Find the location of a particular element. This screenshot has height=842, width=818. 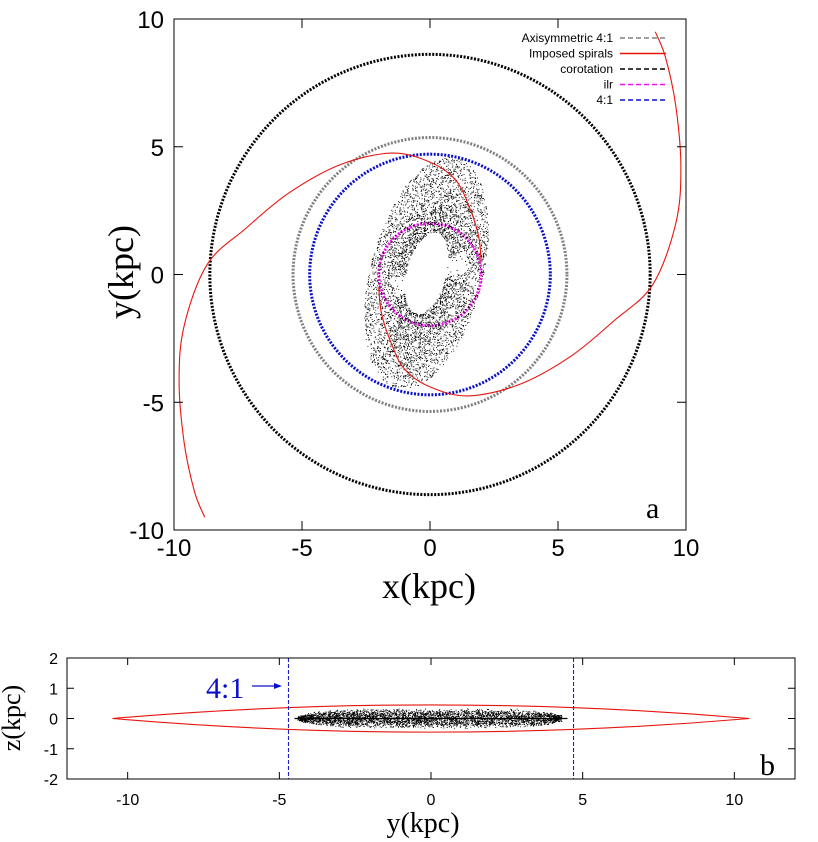

y-tick-label: -5 is located at coordinates (153, 403).